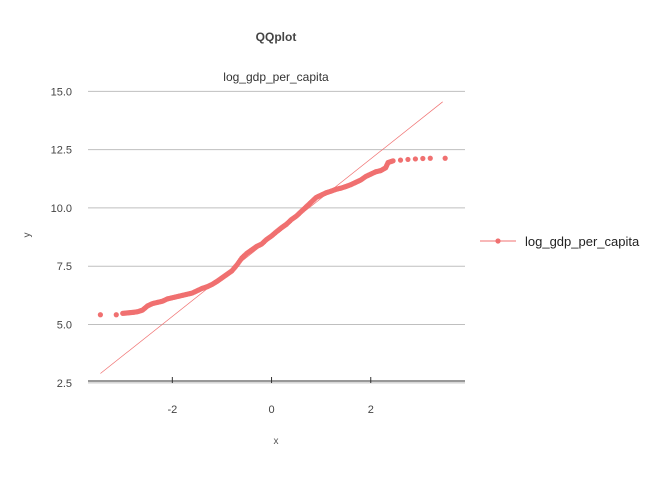 Image resolution: width=672 pixels, height=480 pixels. What do you see at coordinates (64, 267) in the screenshot?
I see `y-tick-label: 7.5` at bounding box center [64, 267].